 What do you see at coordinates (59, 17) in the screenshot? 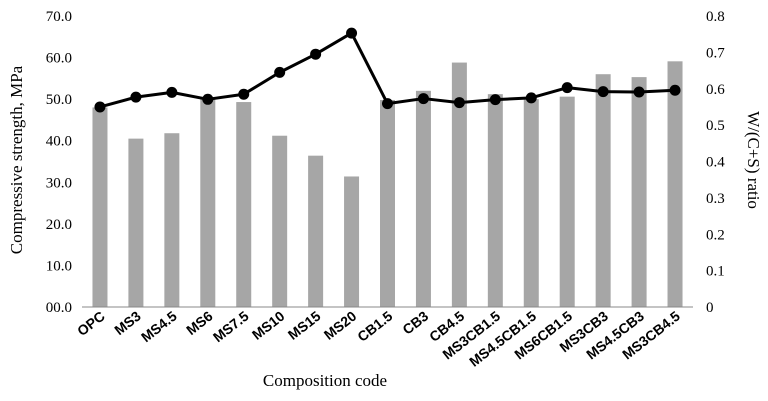
I see `y-tick-label: 70.0` at bounding box center [59, 17].